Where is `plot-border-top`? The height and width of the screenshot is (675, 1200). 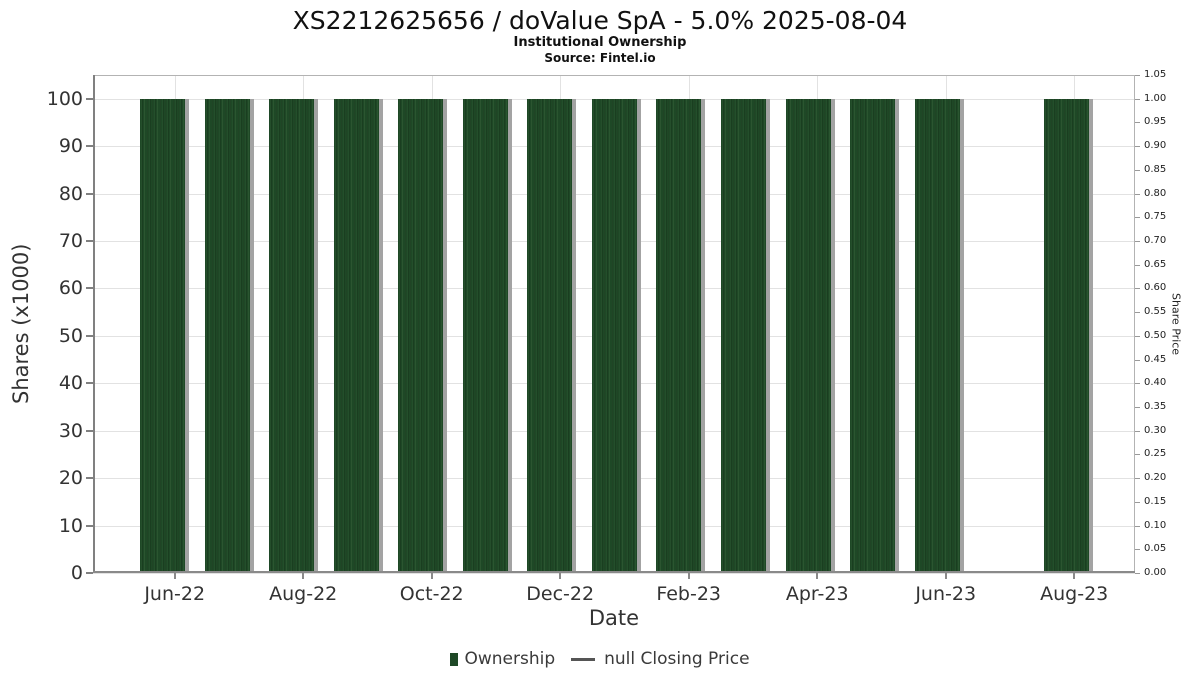 plot-border-top is located at coordinates (614, 75).